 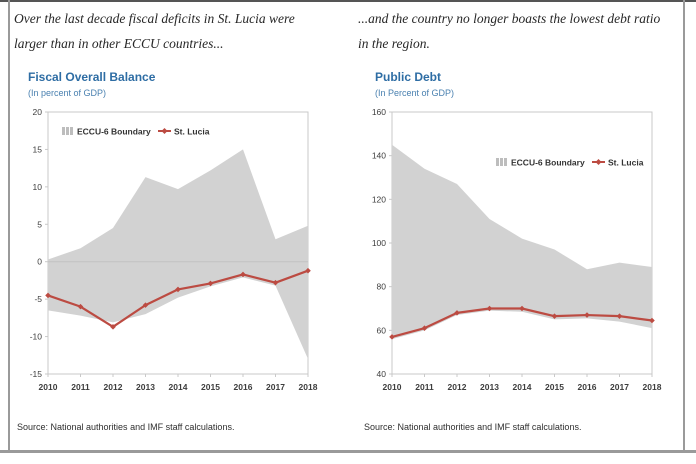 I want to click on document-top-border, so click(x=348, y=1).